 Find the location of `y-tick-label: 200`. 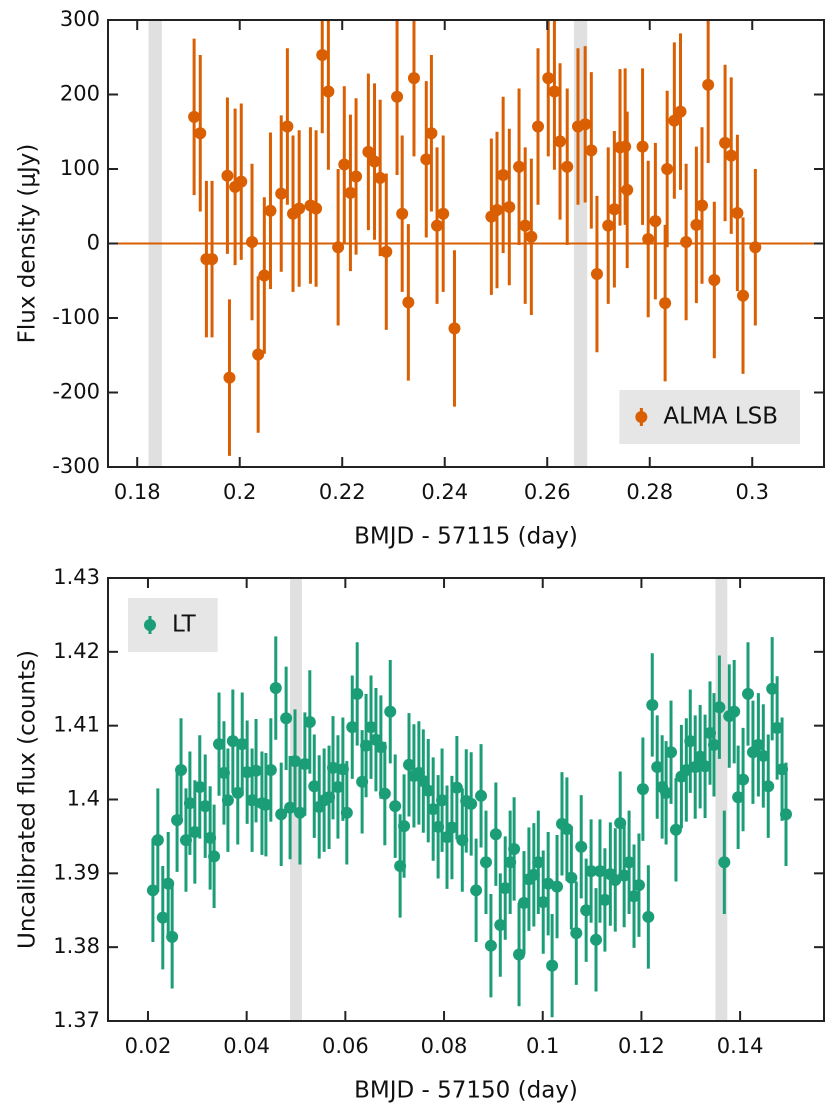

y-tick-label: 200 is located at coordinates (80, 94).